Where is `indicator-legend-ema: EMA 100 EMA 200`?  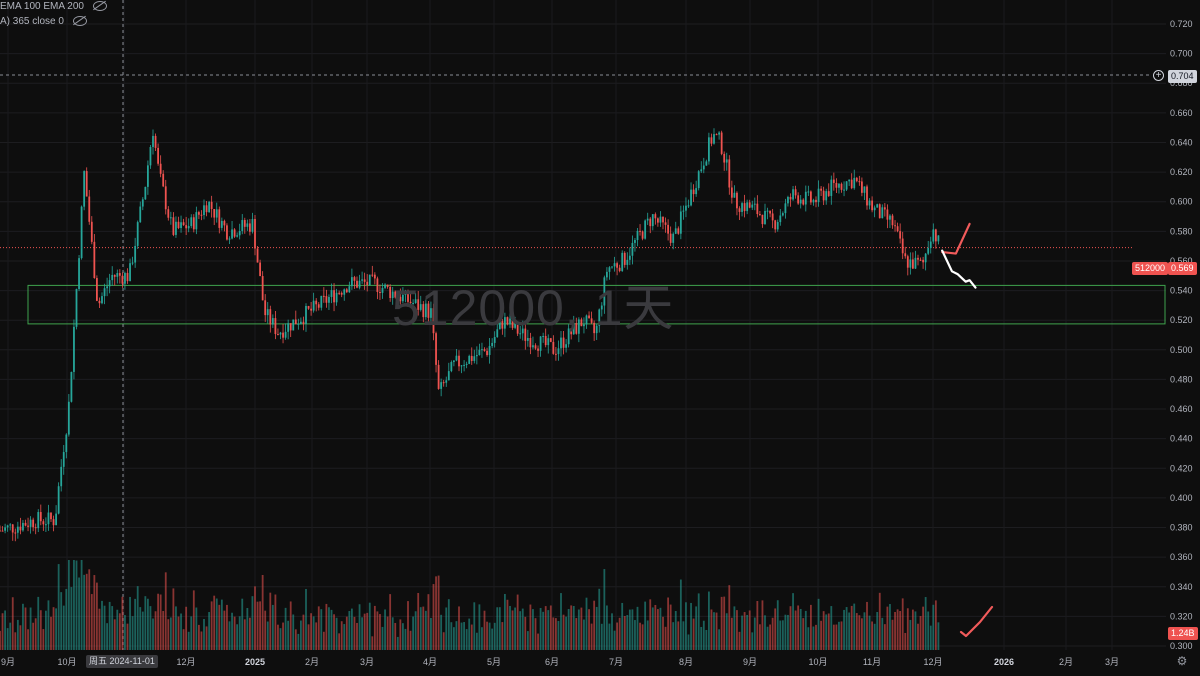
indicator-legend-ema: EMA 100 EMA 200 is located at coordinates (53, 6).